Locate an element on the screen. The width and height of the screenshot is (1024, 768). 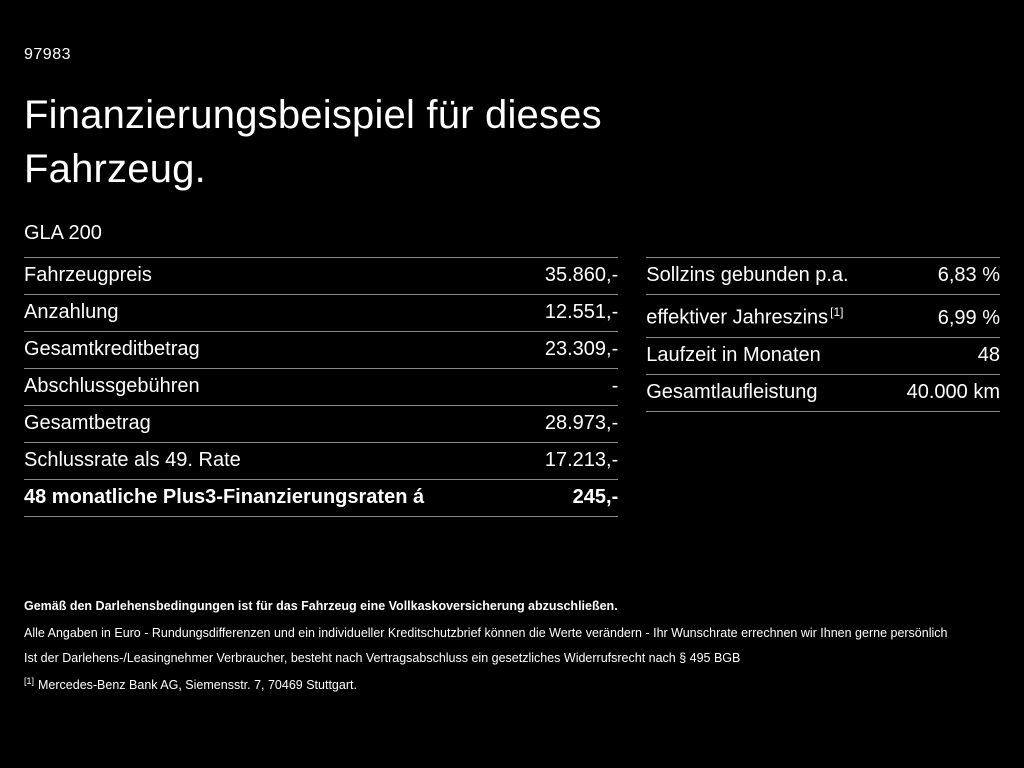
page-title-line1: Finanzierungsbeispiel für dieses is located at coordinates (313, 115).